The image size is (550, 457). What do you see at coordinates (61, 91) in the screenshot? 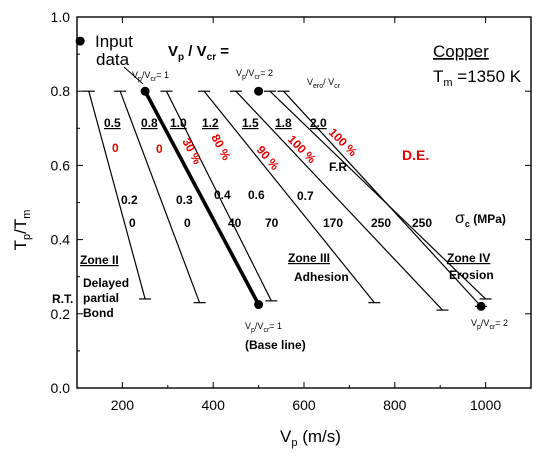
I see `y-tick-label: 0.8` at bounding box center [61, 91].